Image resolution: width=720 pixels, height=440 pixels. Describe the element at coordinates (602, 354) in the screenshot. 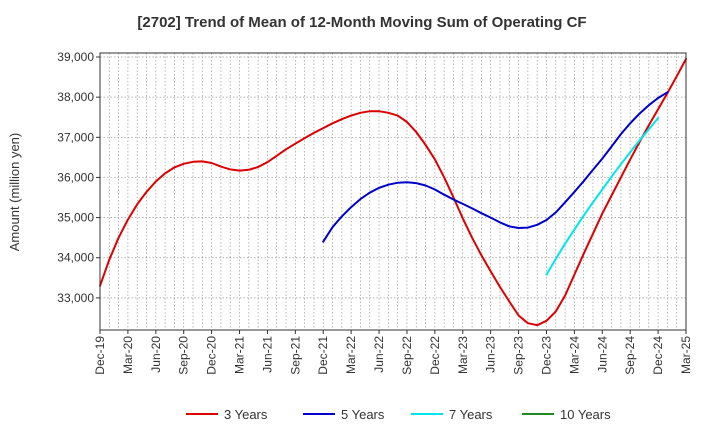

I see `x-tick-label: Jun-24` at that location.